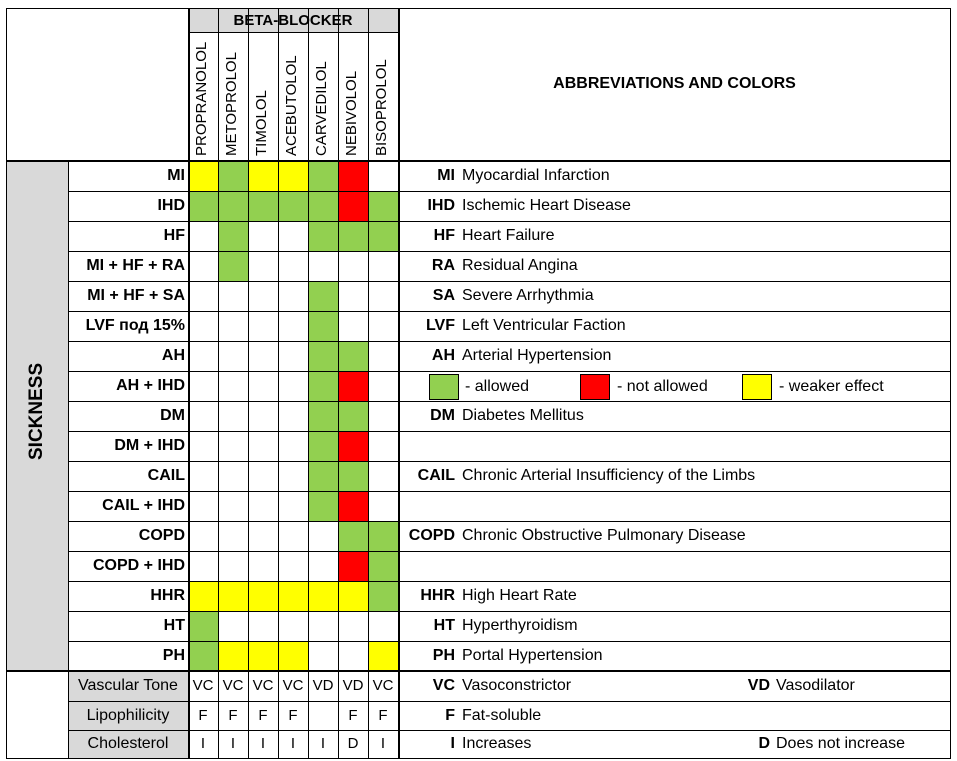 The height and width of the screenshot is (761, 957). What do you see at coordinates (150, 385) in the screenshot?
I see `sickness-row-label: AH + IHD` at bounding box center [150, 385].